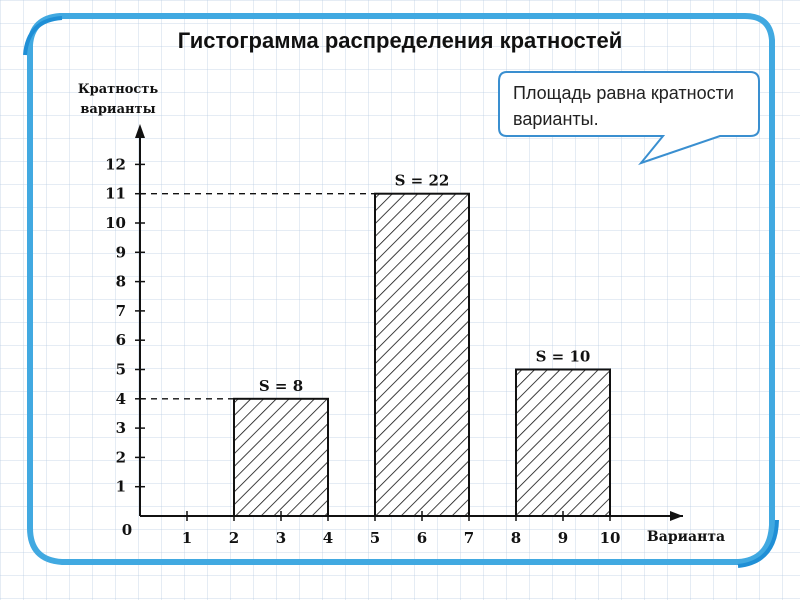 This screenshot has height=600, width=800. What do you see at coordinates (328, 538) in the screenshot?
I see `x-tick-label: 4` at bounding box center [328, 538].